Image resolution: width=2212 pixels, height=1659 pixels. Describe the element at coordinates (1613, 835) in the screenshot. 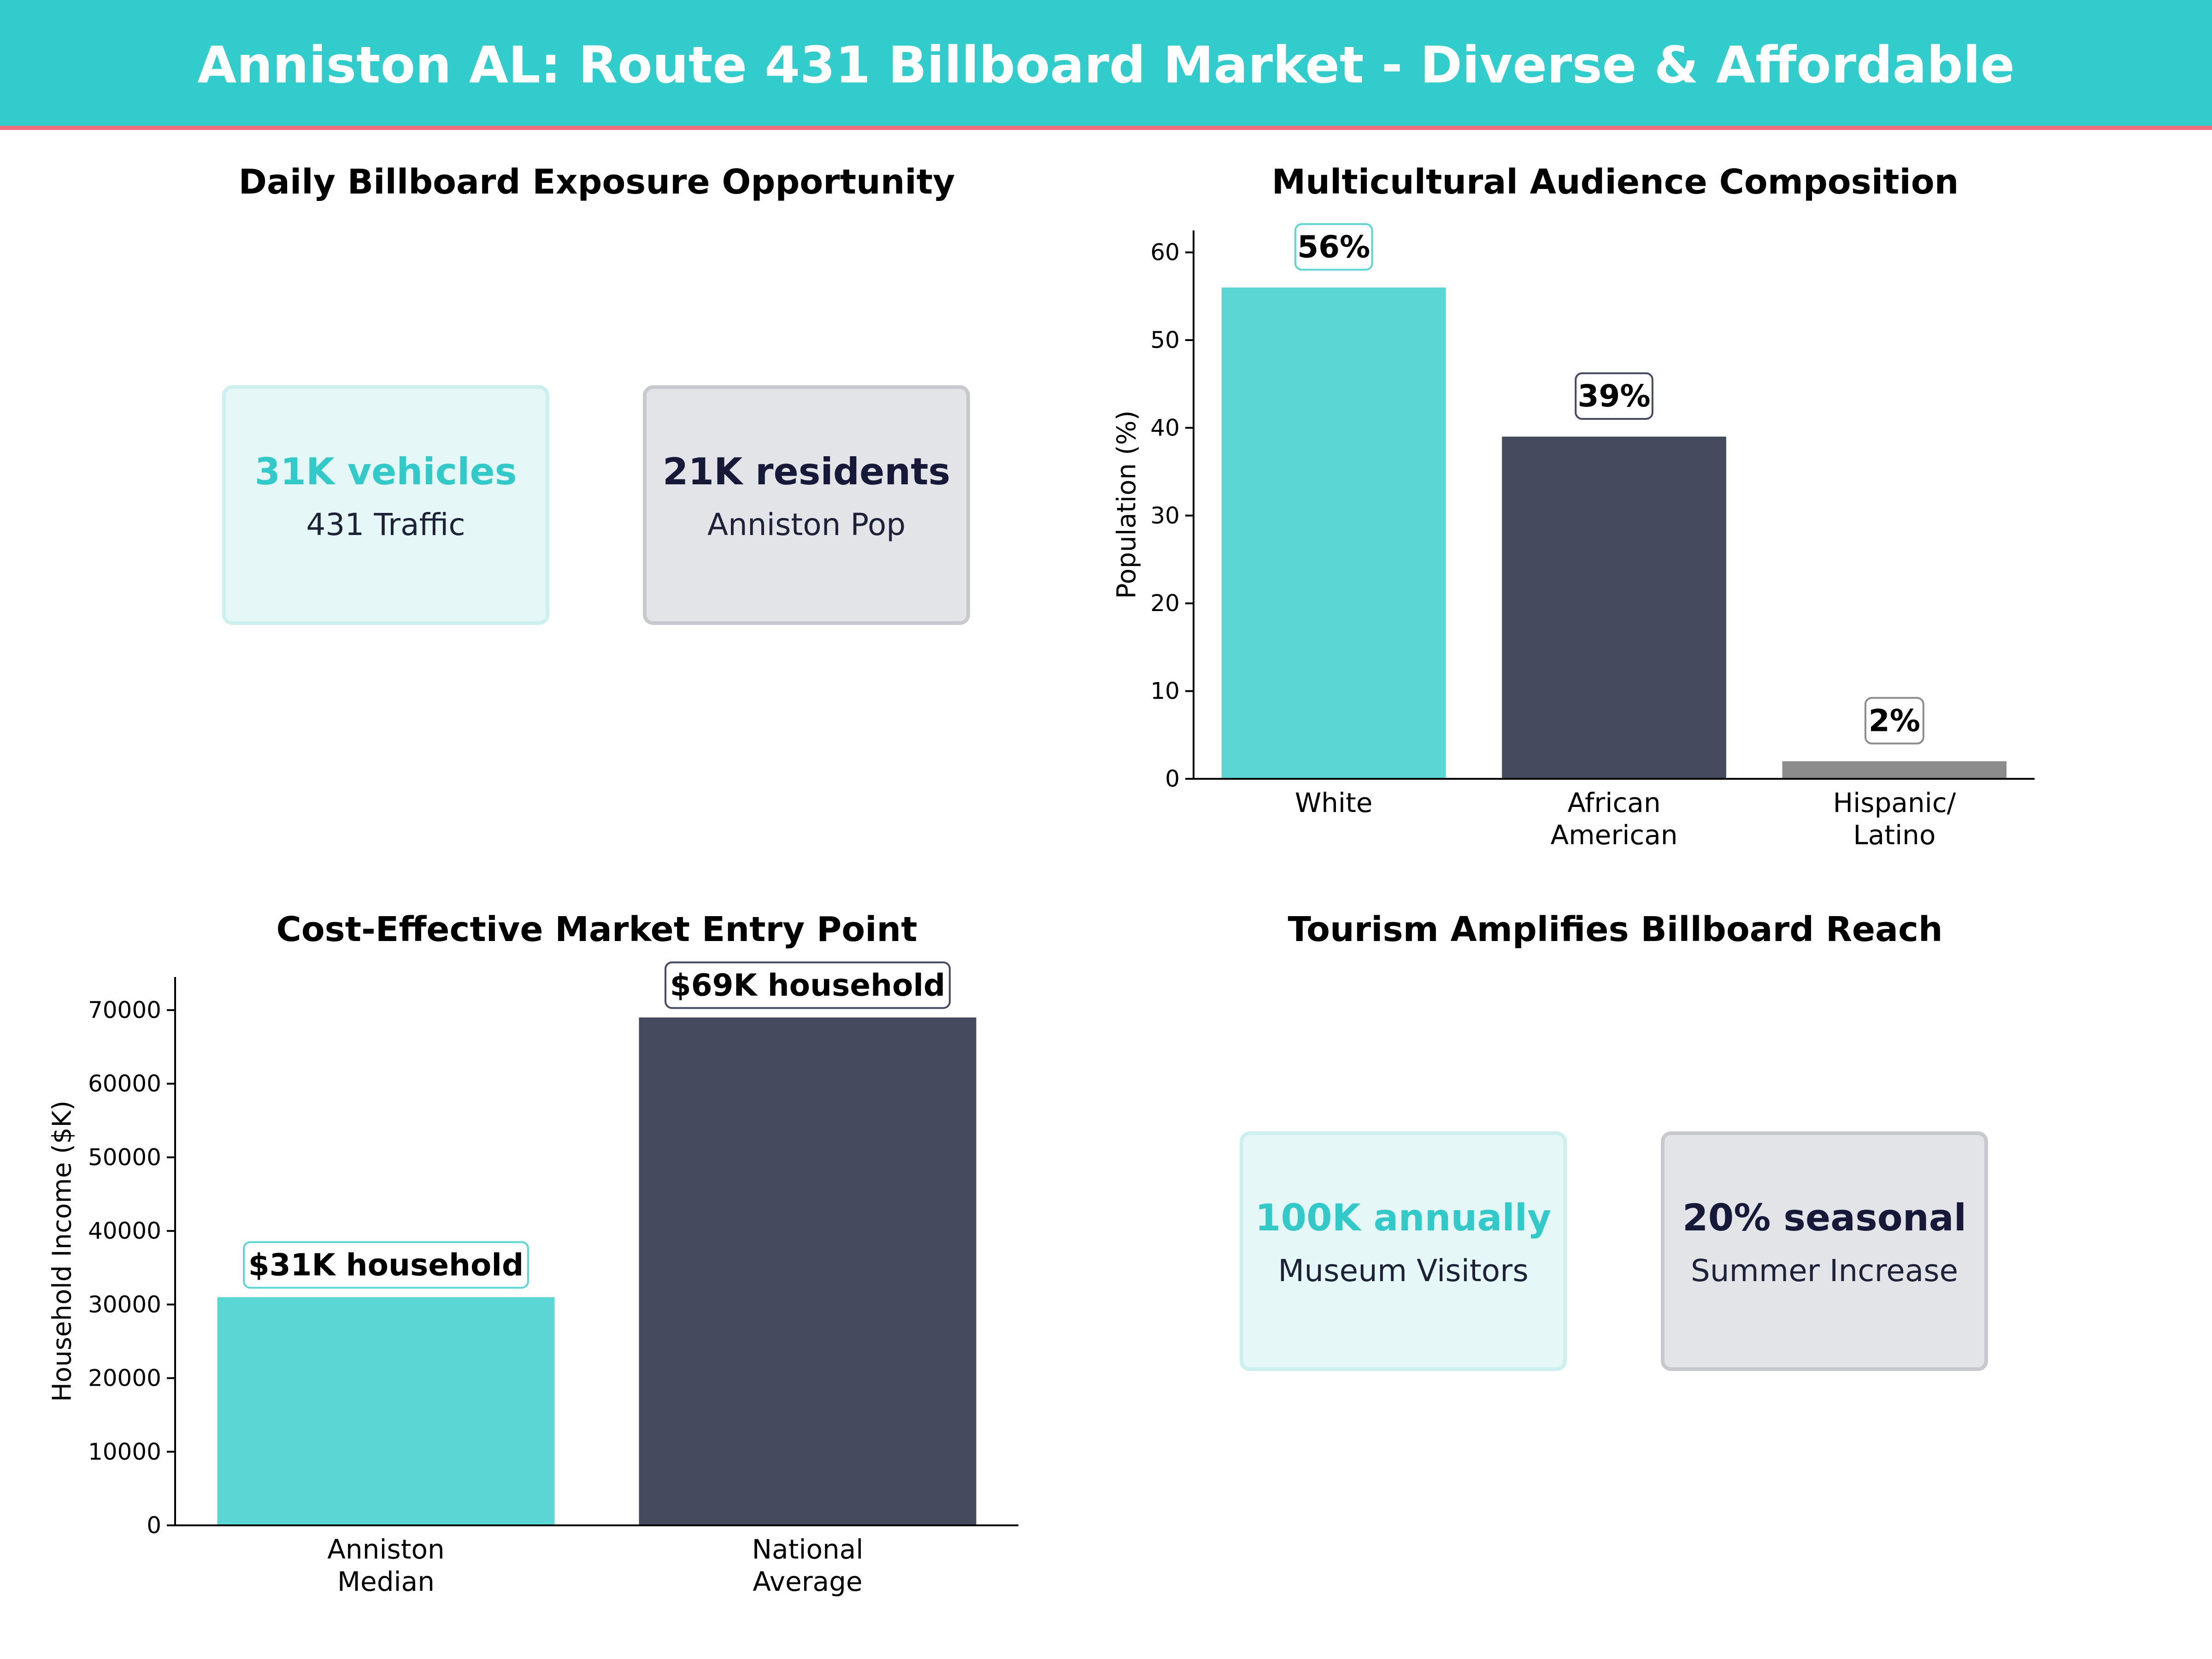

I see `category-label-1-1: American` at that location.